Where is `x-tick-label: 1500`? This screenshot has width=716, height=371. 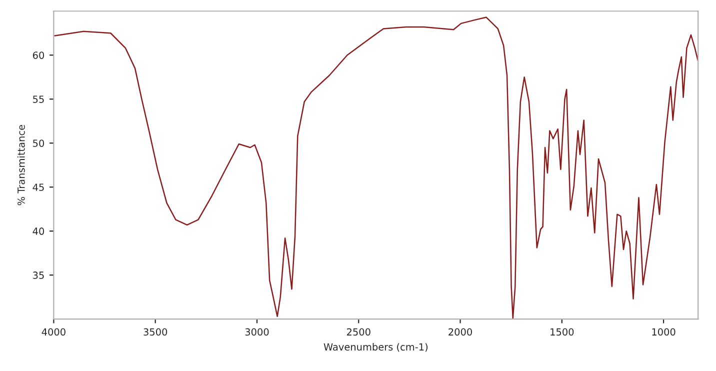
x-tick-label: 1500 is located at coordinates (562, 332).